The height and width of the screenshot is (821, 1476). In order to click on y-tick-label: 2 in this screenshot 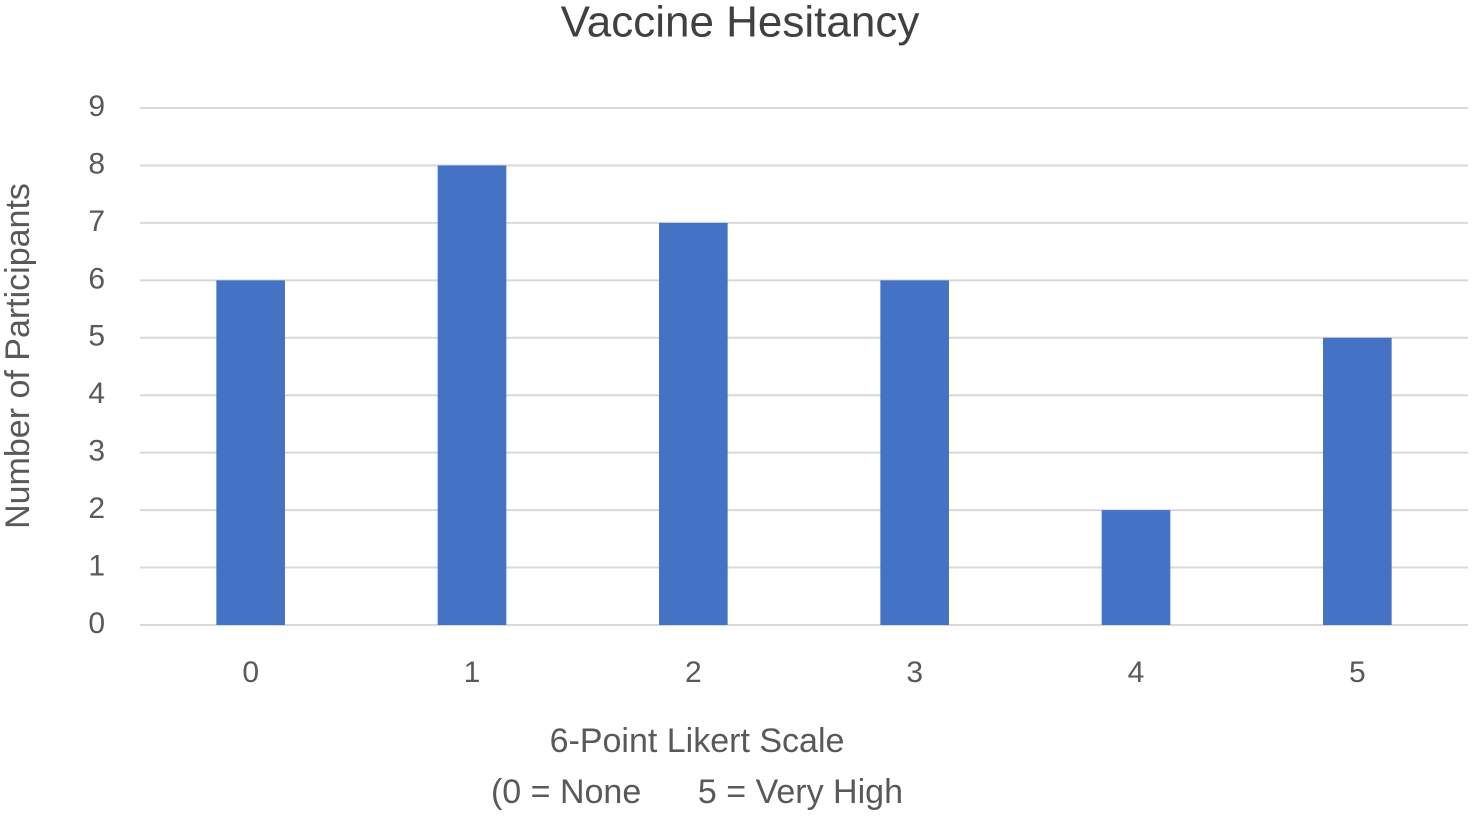, I will do `click(96, 508)`.